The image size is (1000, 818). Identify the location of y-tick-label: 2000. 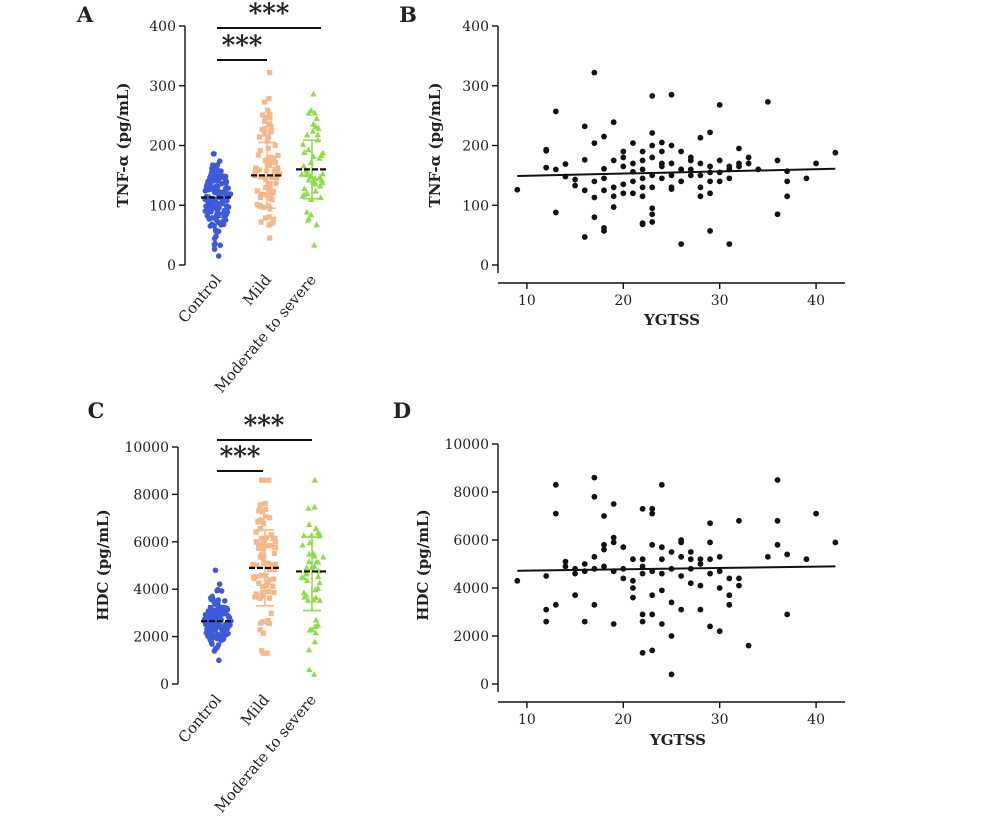
(151, 638).